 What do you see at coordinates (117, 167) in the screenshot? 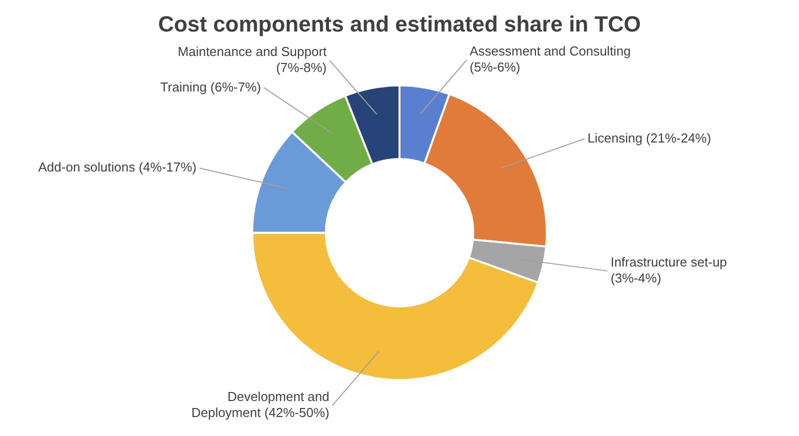
I see `slice-label: Add-on solutions (4%-17%)` at bounding box center [117, 167].